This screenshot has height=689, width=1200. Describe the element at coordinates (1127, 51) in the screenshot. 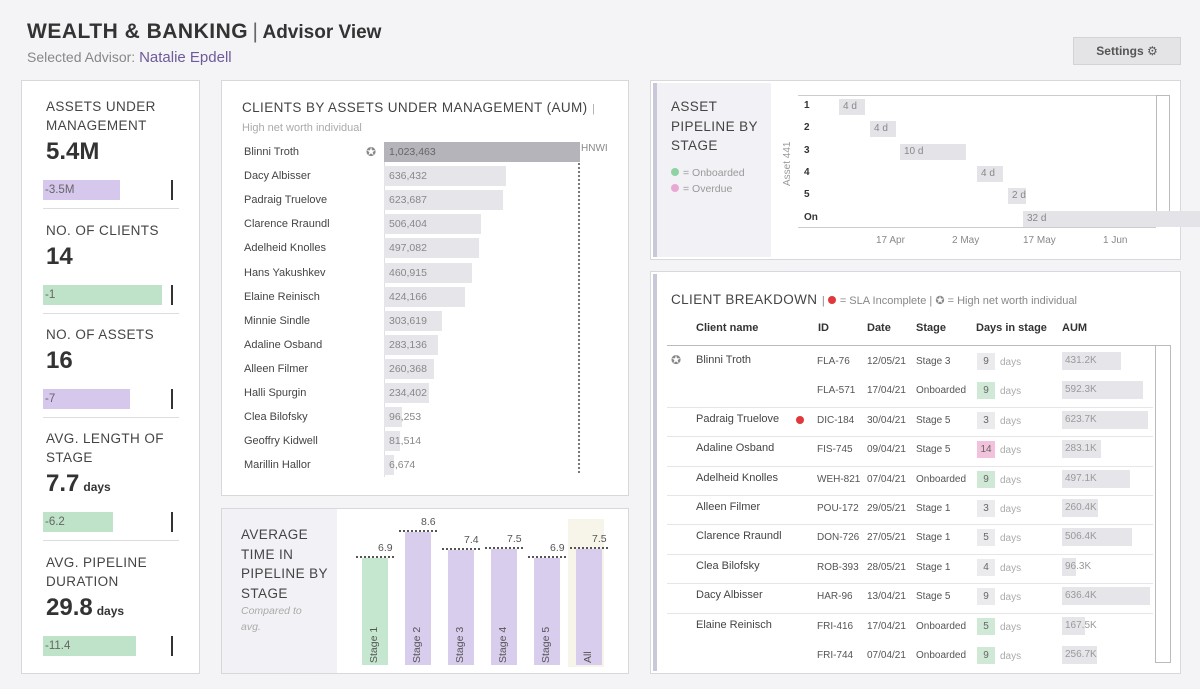

I see `settings-button: Settings ⚙` at that location.